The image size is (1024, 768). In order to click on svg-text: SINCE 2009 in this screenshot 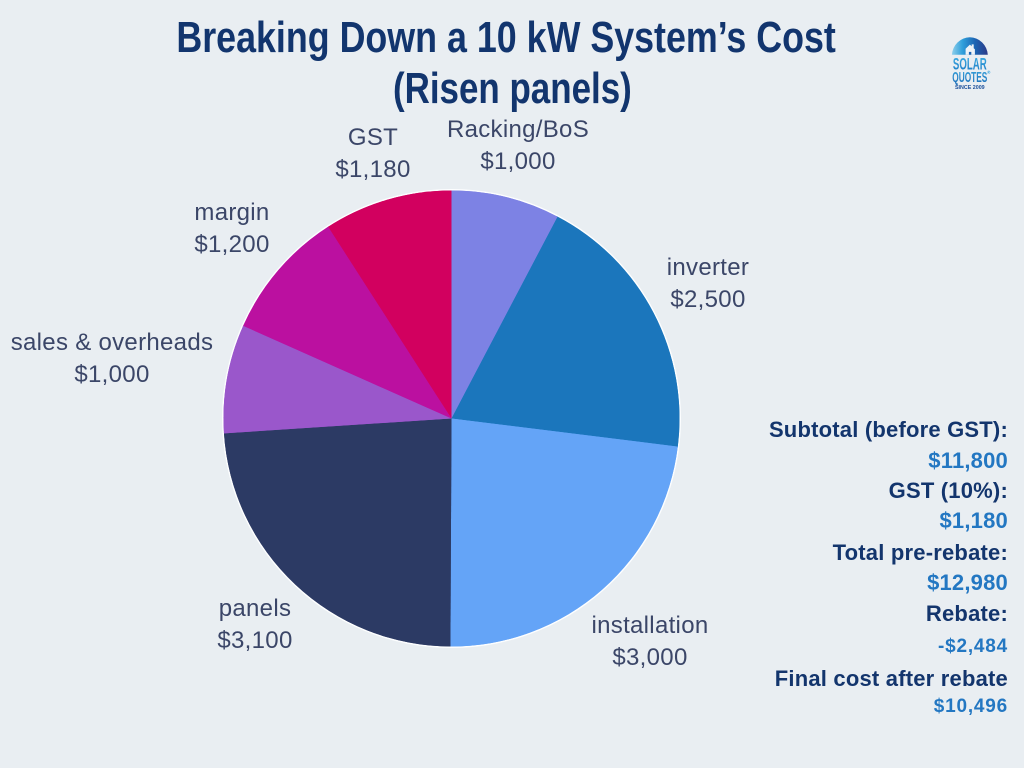, I will do `click(970, 88)`.